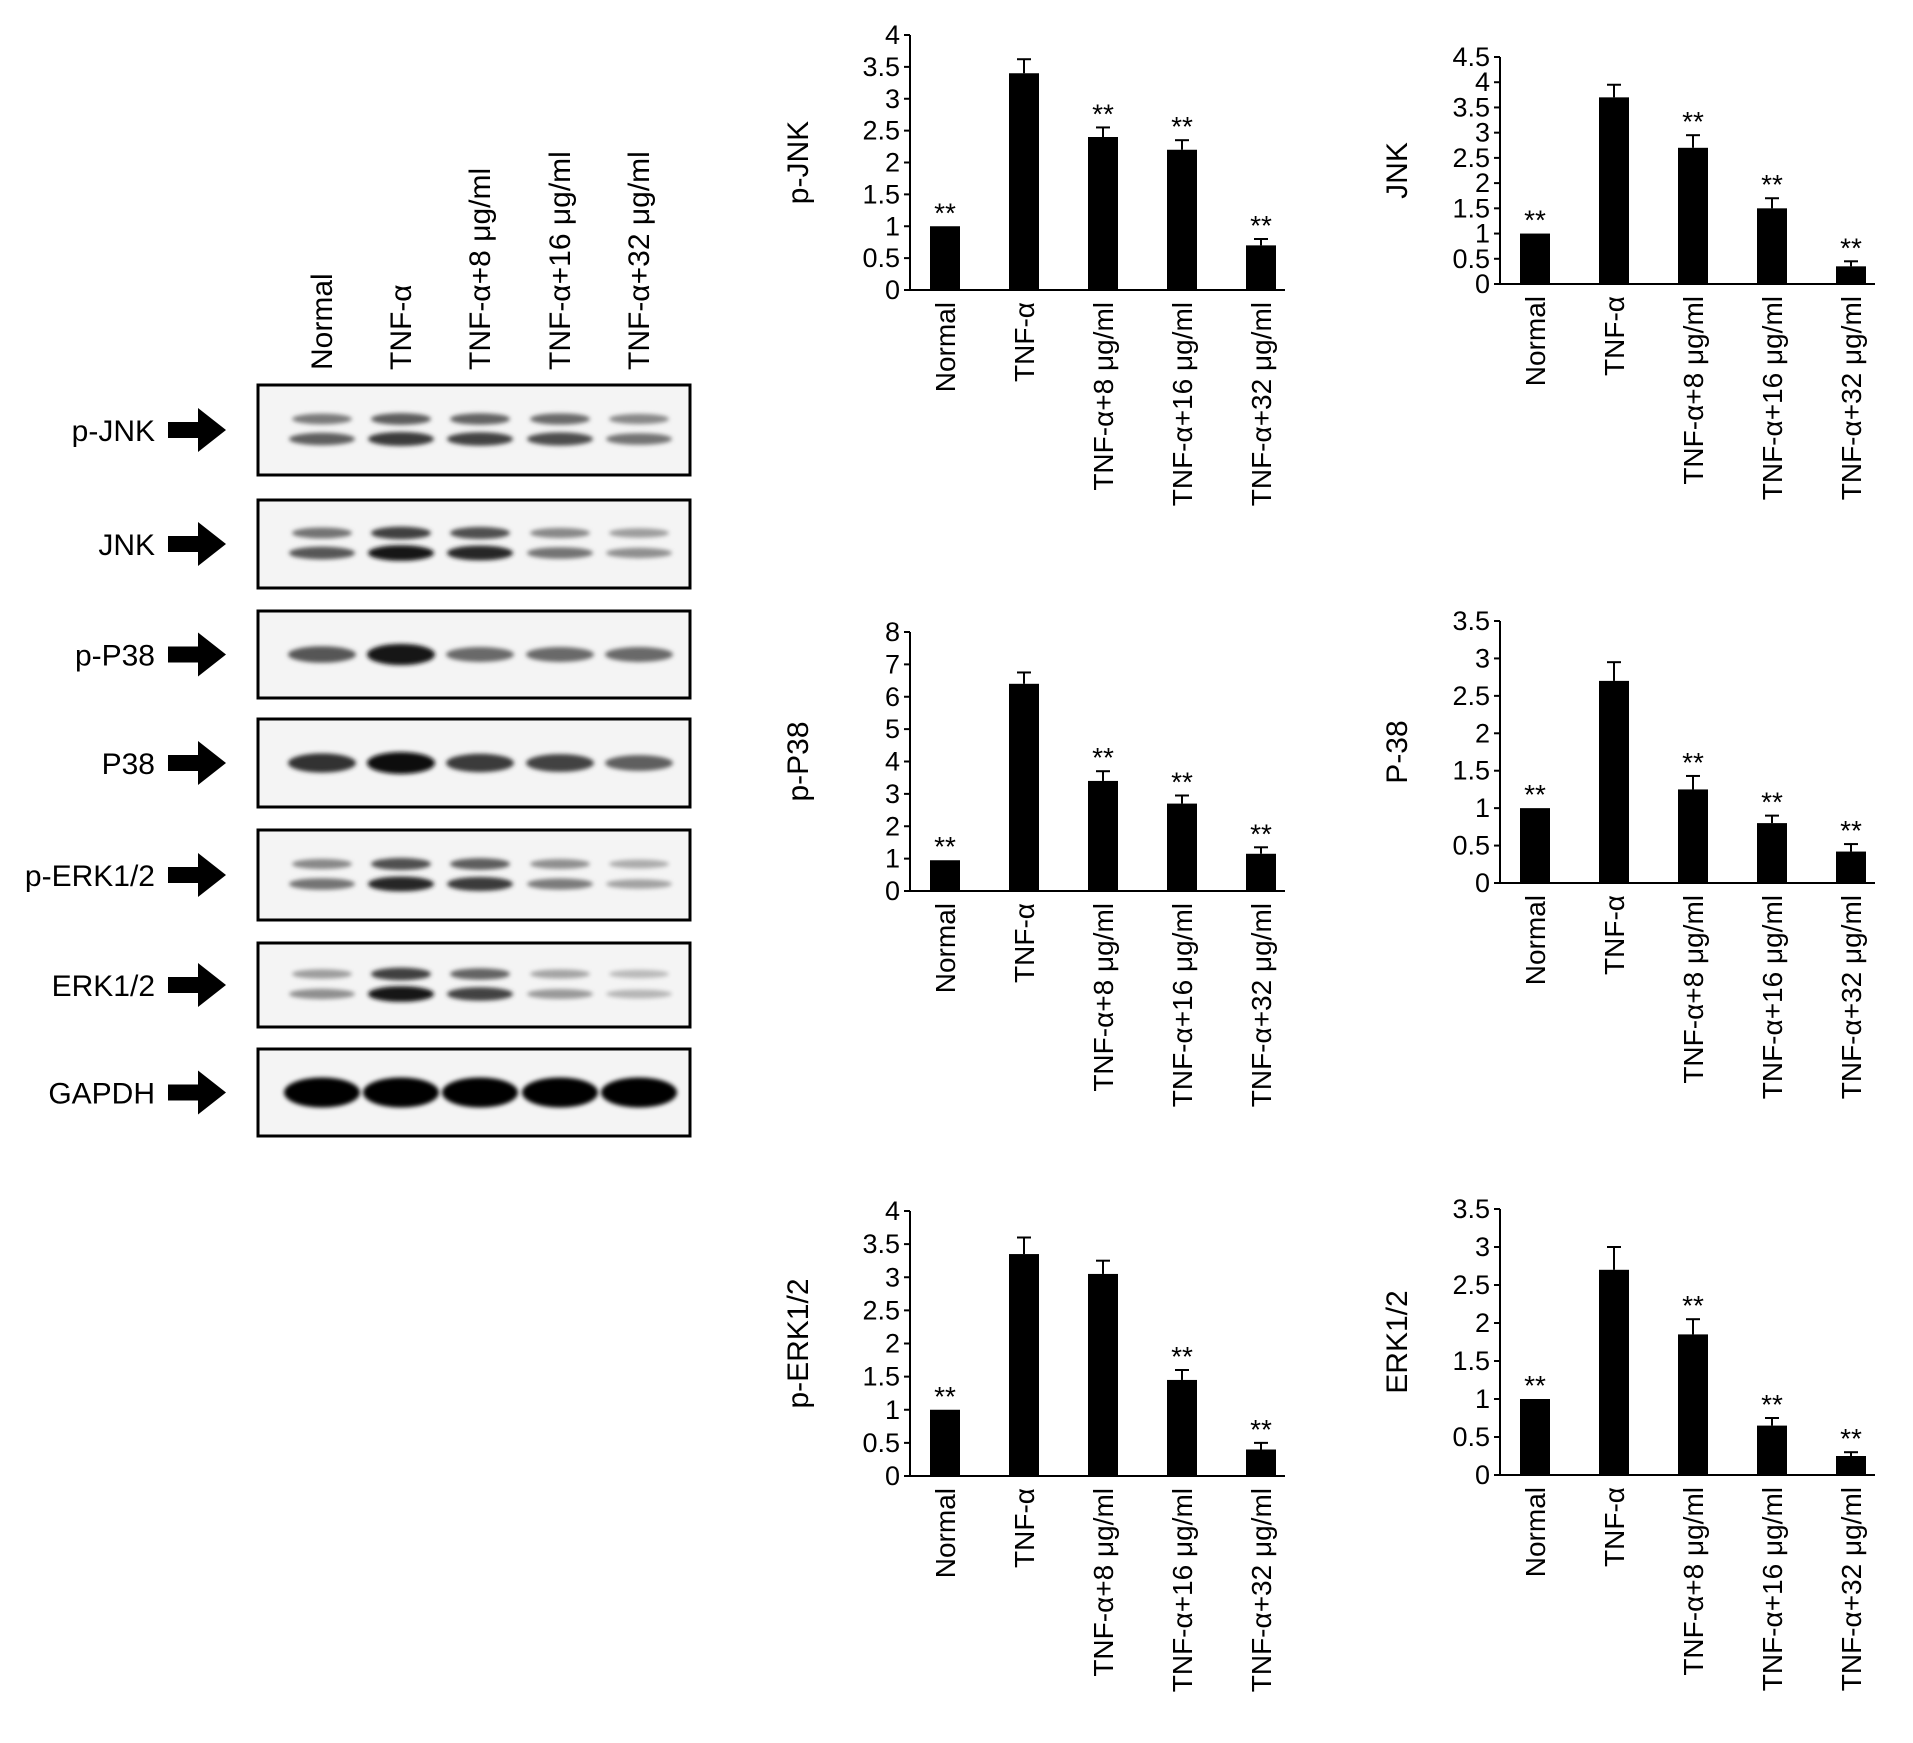 This screenshot has width=1913, height=1743. I want to click on blot-membrane, so click(474, 875).